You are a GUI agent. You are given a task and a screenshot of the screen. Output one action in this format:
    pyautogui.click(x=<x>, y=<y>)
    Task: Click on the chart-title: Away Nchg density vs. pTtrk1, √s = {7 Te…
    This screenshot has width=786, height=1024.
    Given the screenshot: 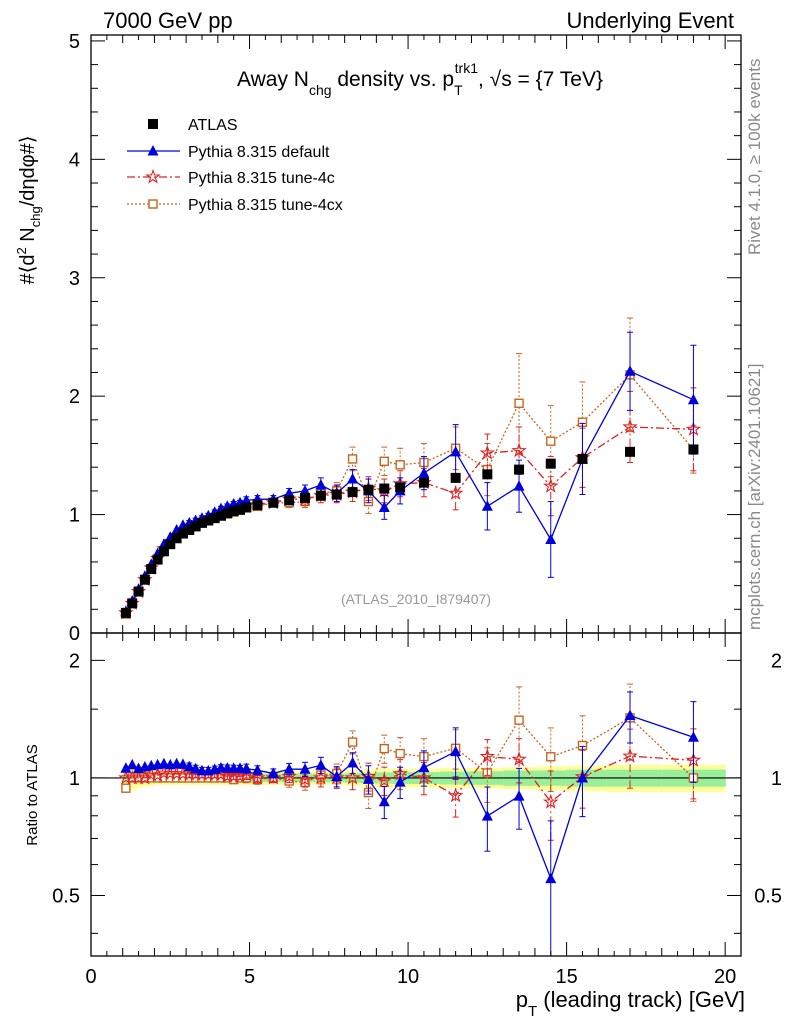 What is the action you would take?
    pyautogui.click(x=420, y=79)
    